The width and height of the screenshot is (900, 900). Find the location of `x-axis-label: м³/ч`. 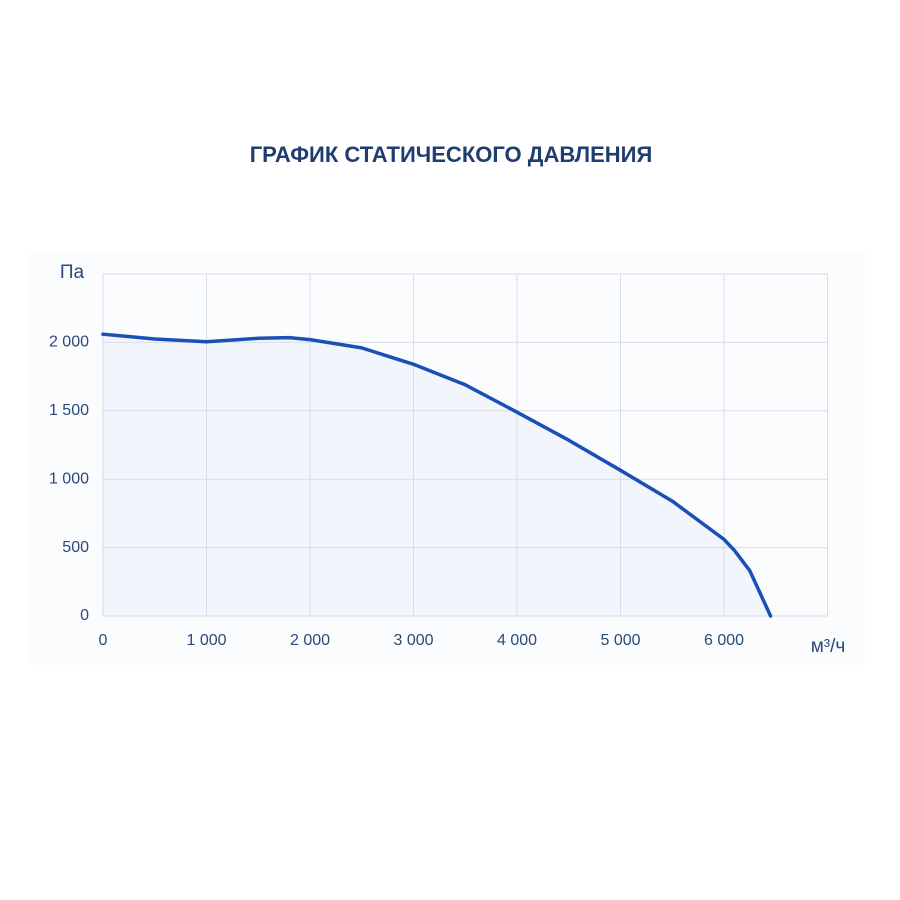

x-axis-label: м³/ч is located at coordinates (828, 646).